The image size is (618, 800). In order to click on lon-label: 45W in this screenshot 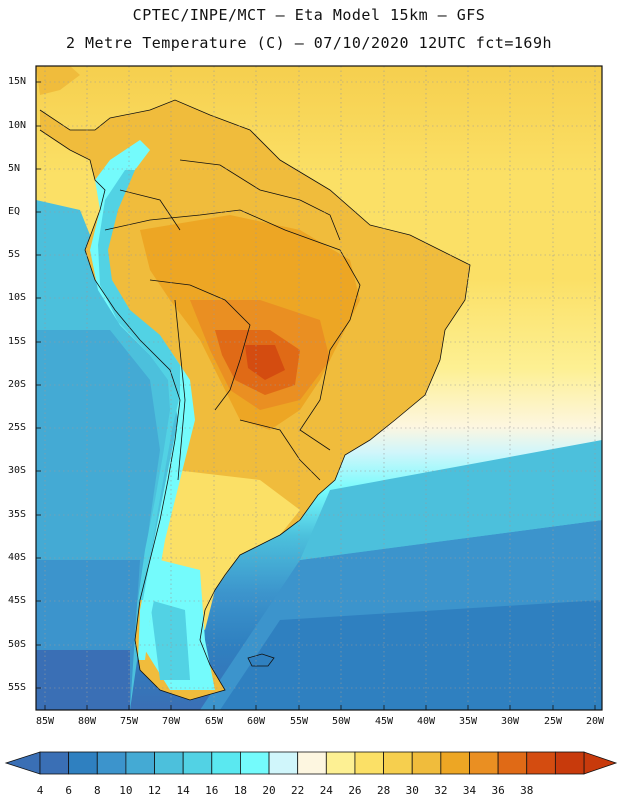, I will do `click(384, 721)`.